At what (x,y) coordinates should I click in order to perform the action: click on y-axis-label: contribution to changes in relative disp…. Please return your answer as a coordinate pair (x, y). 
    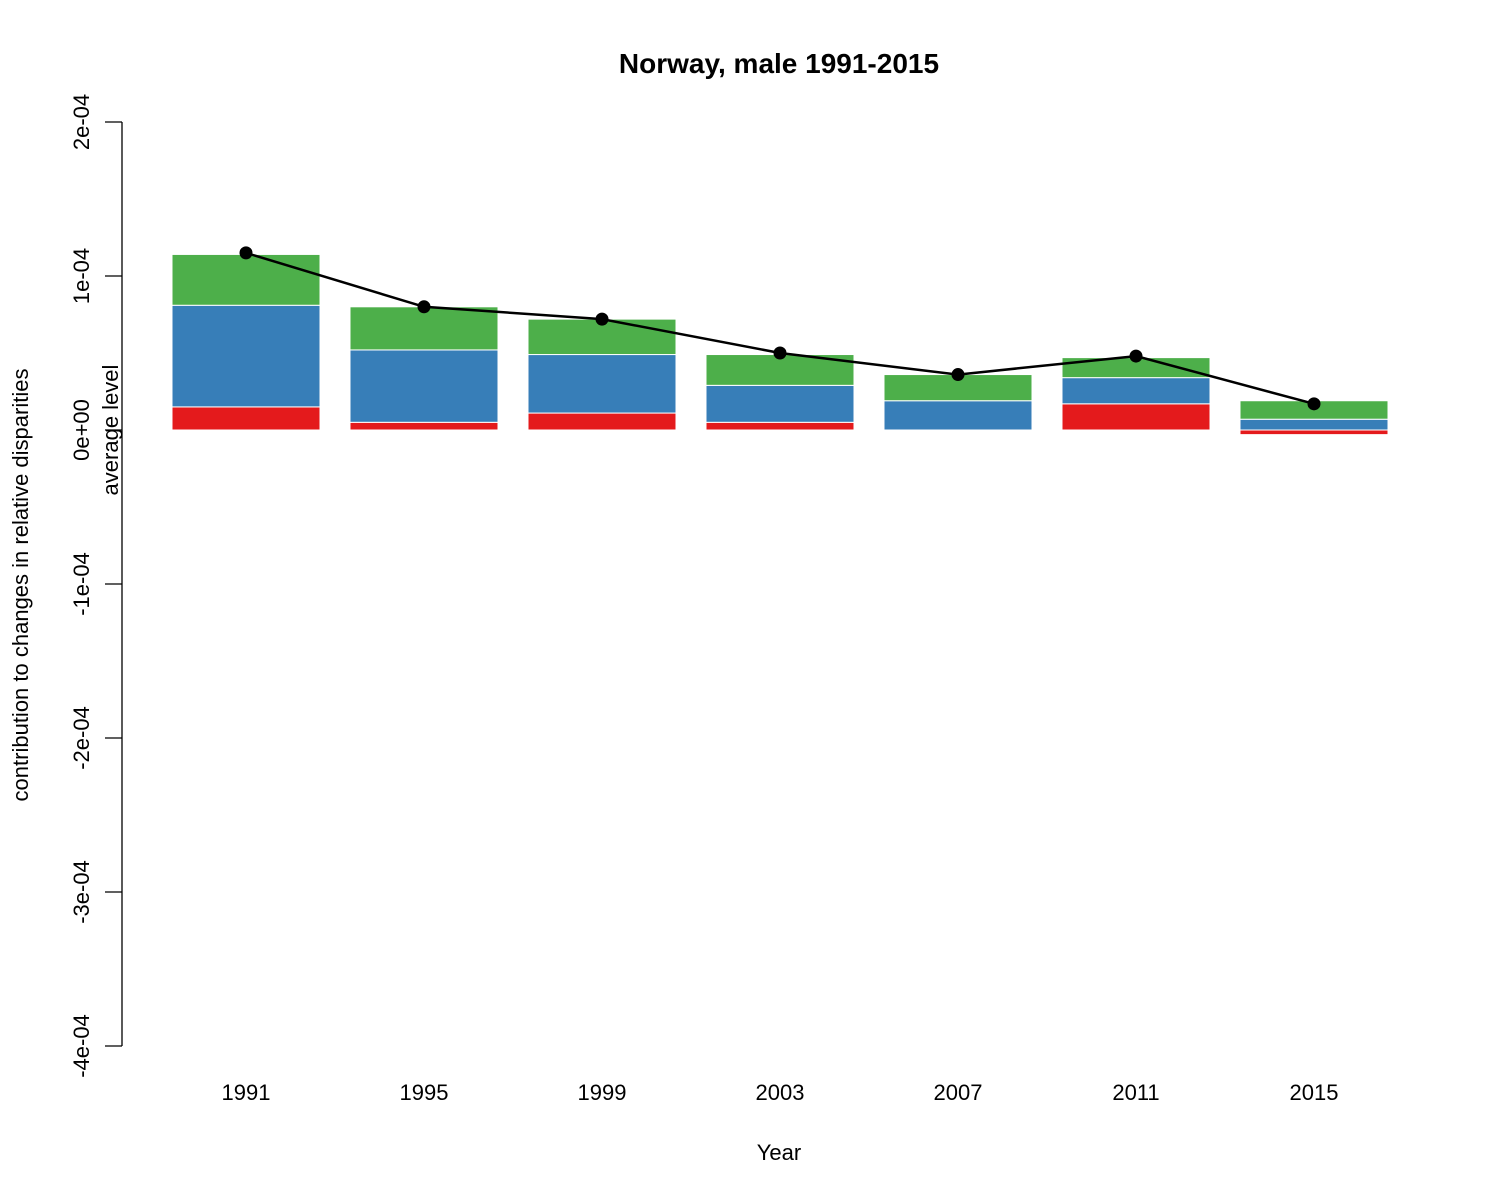
    Looking at the image, I should click on (20, 585).